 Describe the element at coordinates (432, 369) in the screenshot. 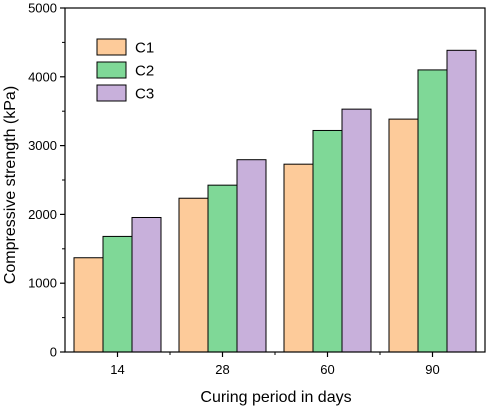

I see `x-tick-label: 90` at that location.